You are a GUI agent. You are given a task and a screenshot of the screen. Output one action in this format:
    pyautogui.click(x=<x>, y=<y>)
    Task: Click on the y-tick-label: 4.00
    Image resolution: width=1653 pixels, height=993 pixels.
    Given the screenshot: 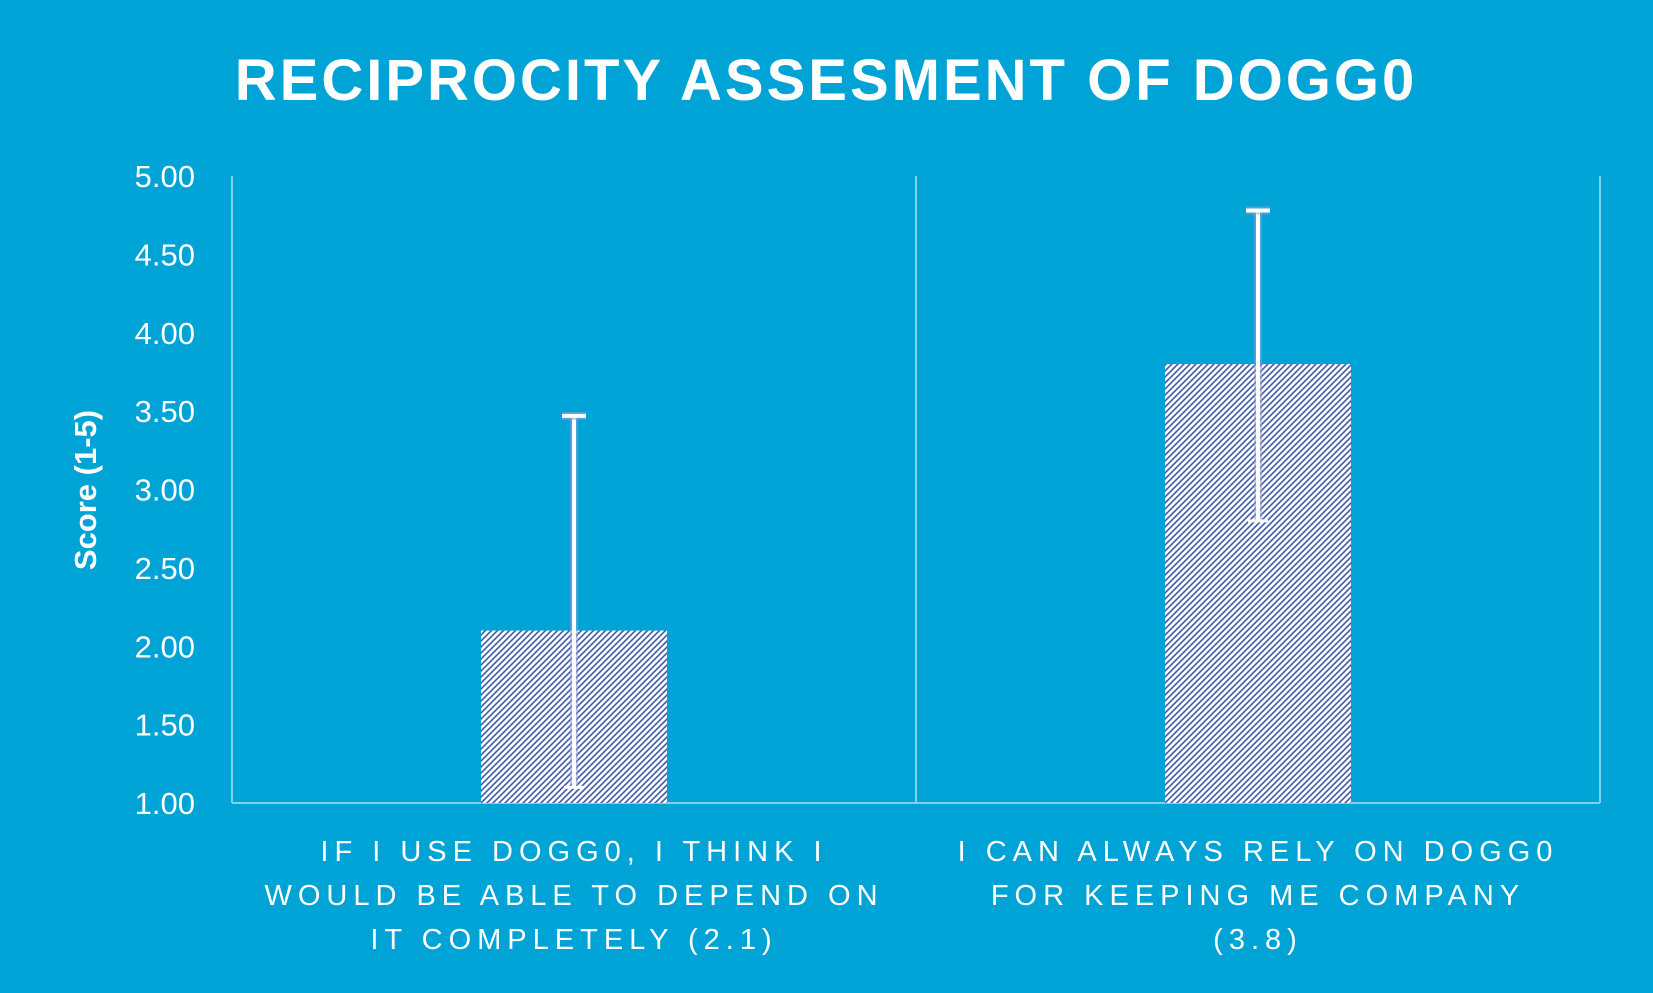 What is the action you would take?
    pyautogui.click(x=165, y=333)
    